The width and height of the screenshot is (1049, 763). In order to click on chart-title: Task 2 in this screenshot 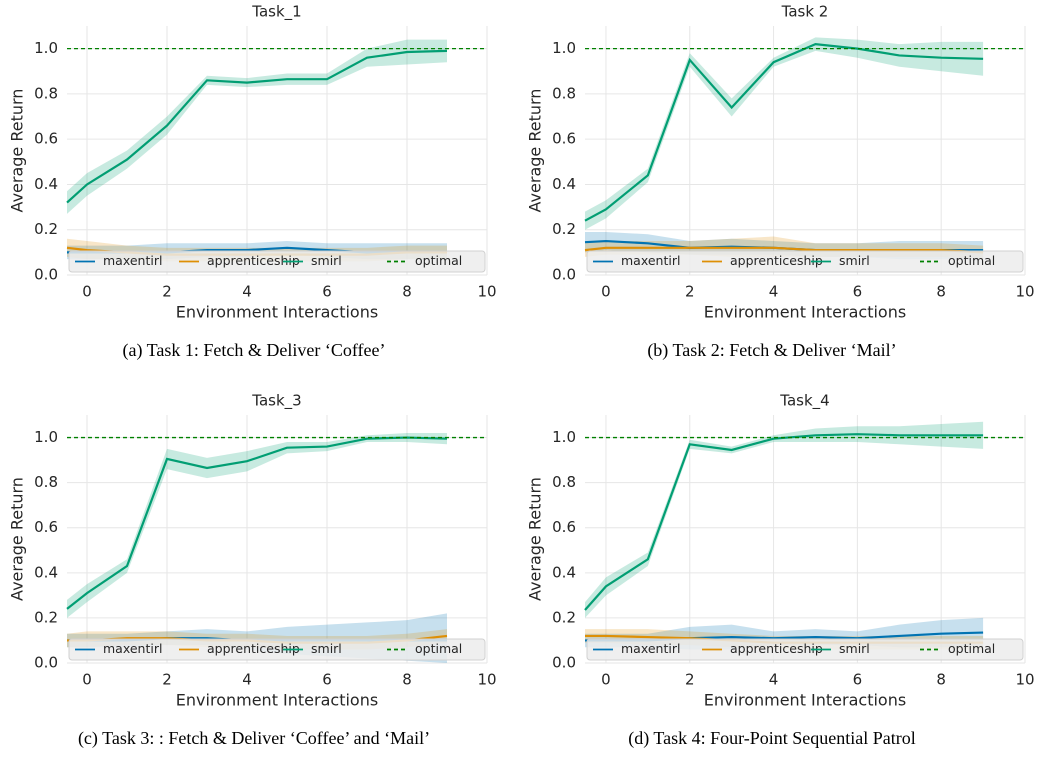, I will do `click(805, 12)`.